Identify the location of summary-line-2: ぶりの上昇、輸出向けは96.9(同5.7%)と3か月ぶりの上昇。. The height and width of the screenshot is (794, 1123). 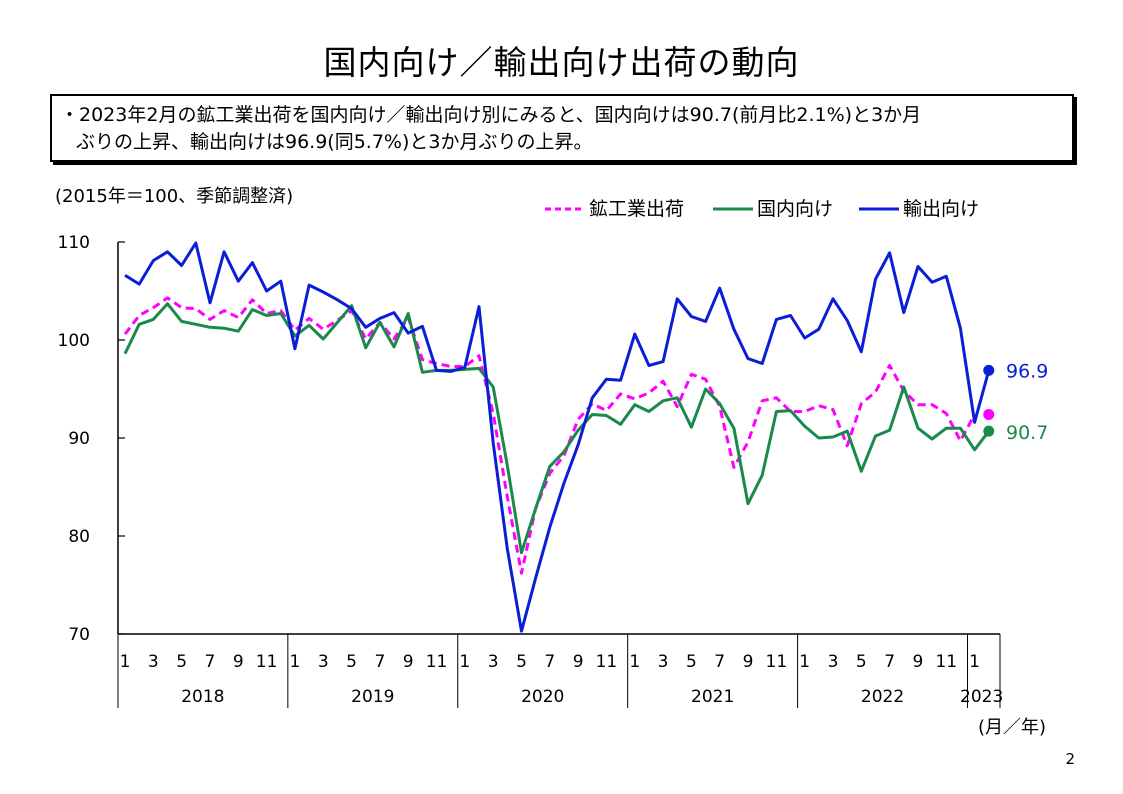
(334, 142).